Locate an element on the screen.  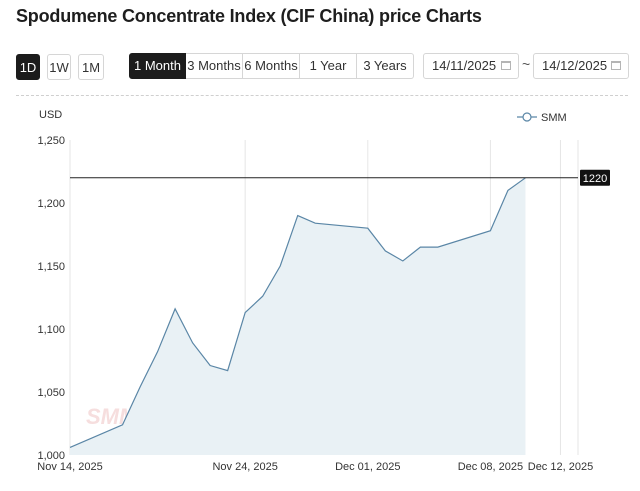
range-6-months-button: 6 Months is located at coordinates (271, 66).